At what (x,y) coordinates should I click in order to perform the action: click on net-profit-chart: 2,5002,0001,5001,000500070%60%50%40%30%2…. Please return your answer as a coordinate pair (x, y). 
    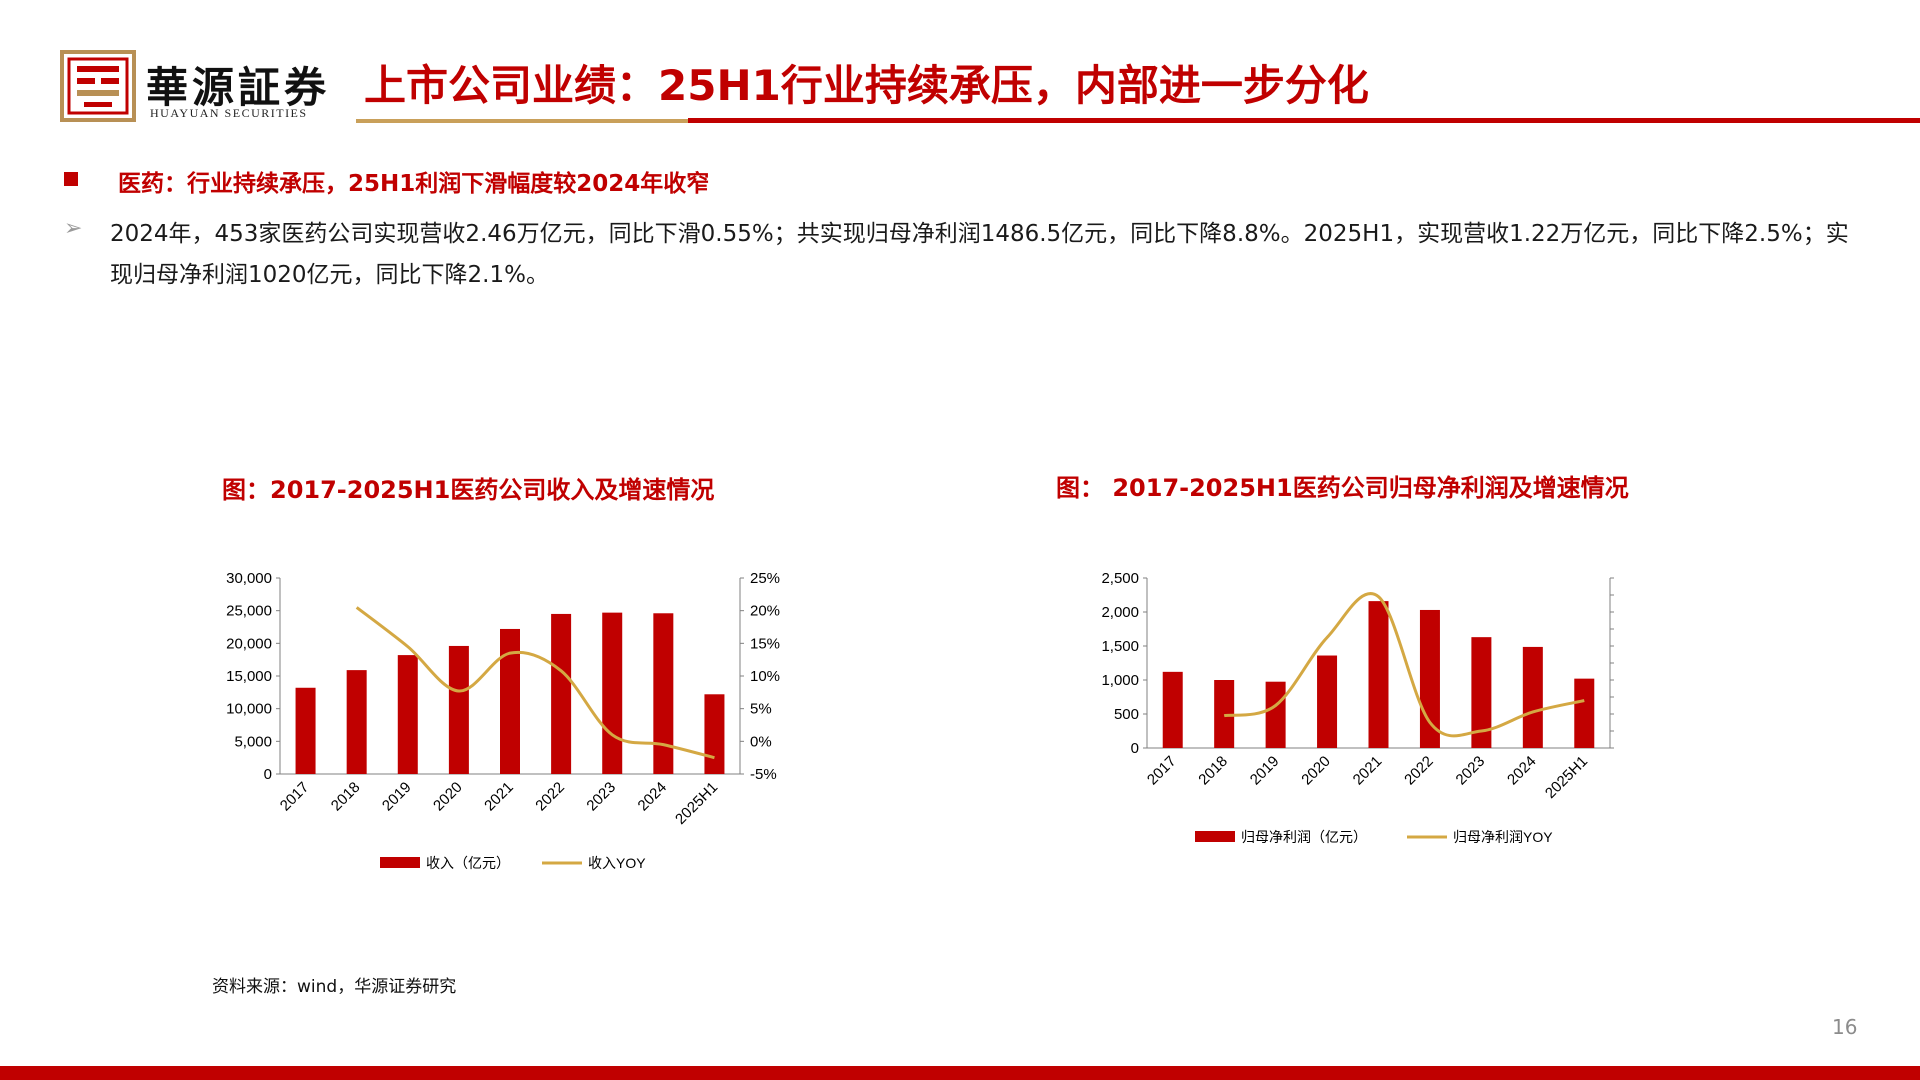
    Looking at the image, I should click on (1357, 707).